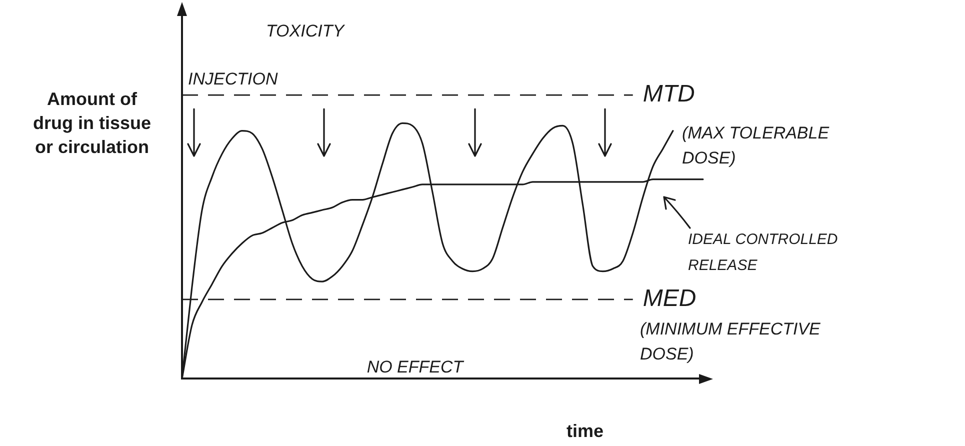  What do you see at coordinates (233, 79) in the screenshot?
I see `text: INJECTION` at bounding box center [233, 79].